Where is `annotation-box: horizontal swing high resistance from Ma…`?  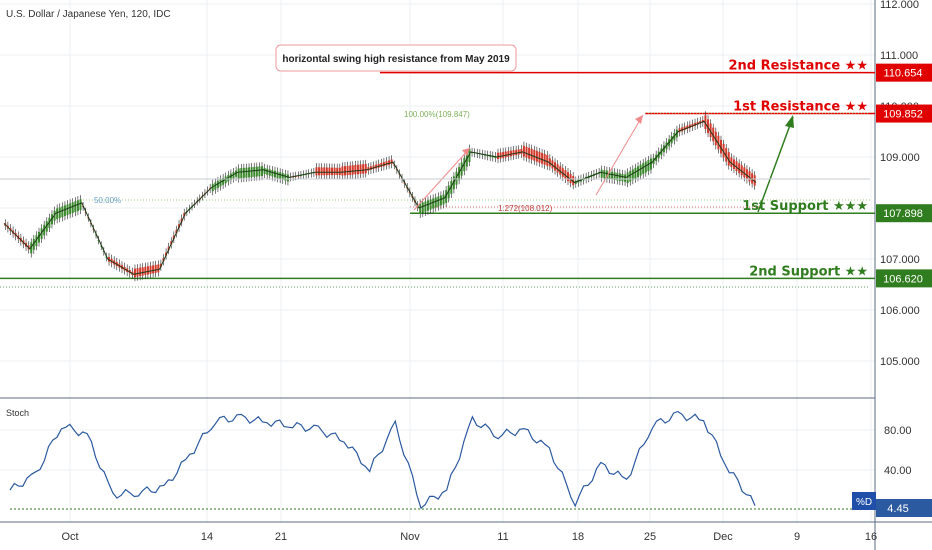
annotation-box: horizontal swing high resistance from Ma… is located at coordinates (396, 58).